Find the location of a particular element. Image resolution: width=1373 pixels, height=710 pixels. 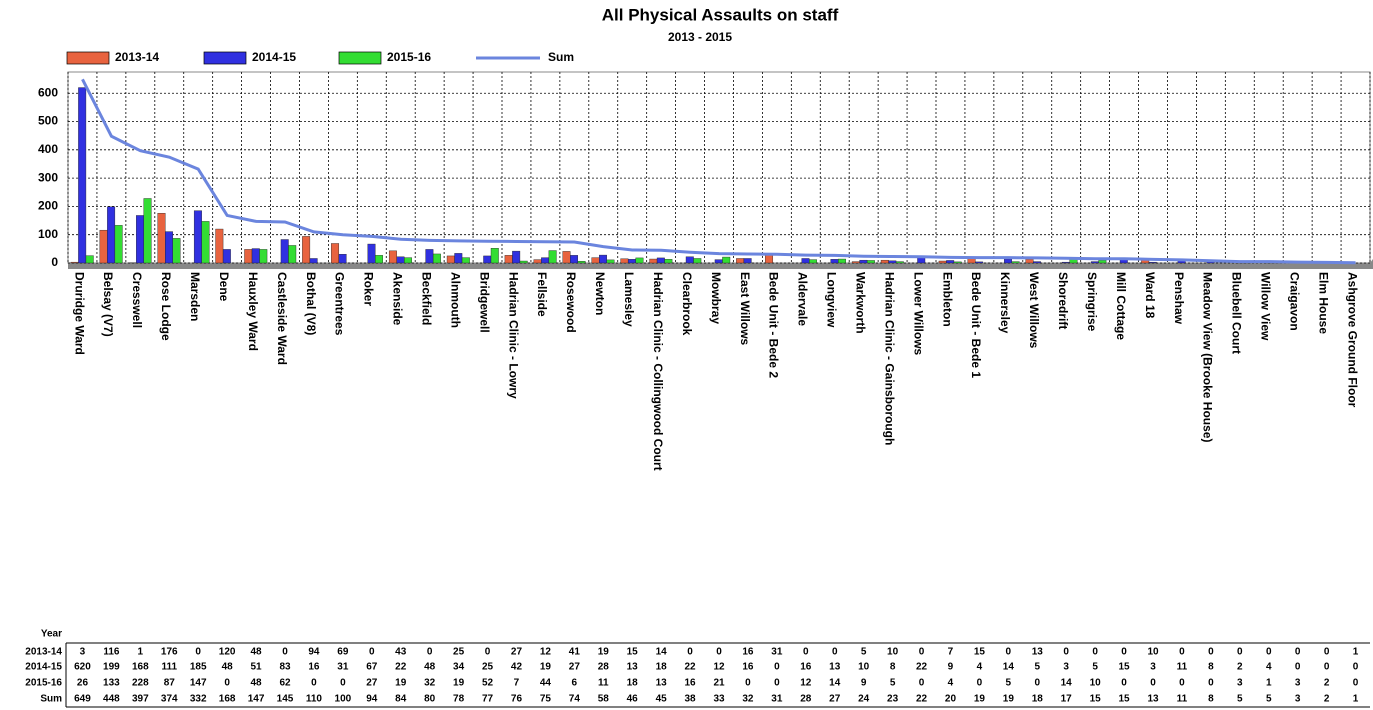

table-cell: 100 is located at coordinates (343, 699).